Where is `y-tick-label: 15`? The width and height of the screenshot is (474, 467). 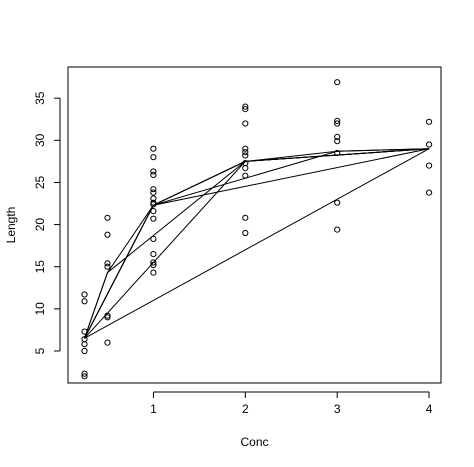 y-tick-label: 15 is located at coordinates (40, 267).